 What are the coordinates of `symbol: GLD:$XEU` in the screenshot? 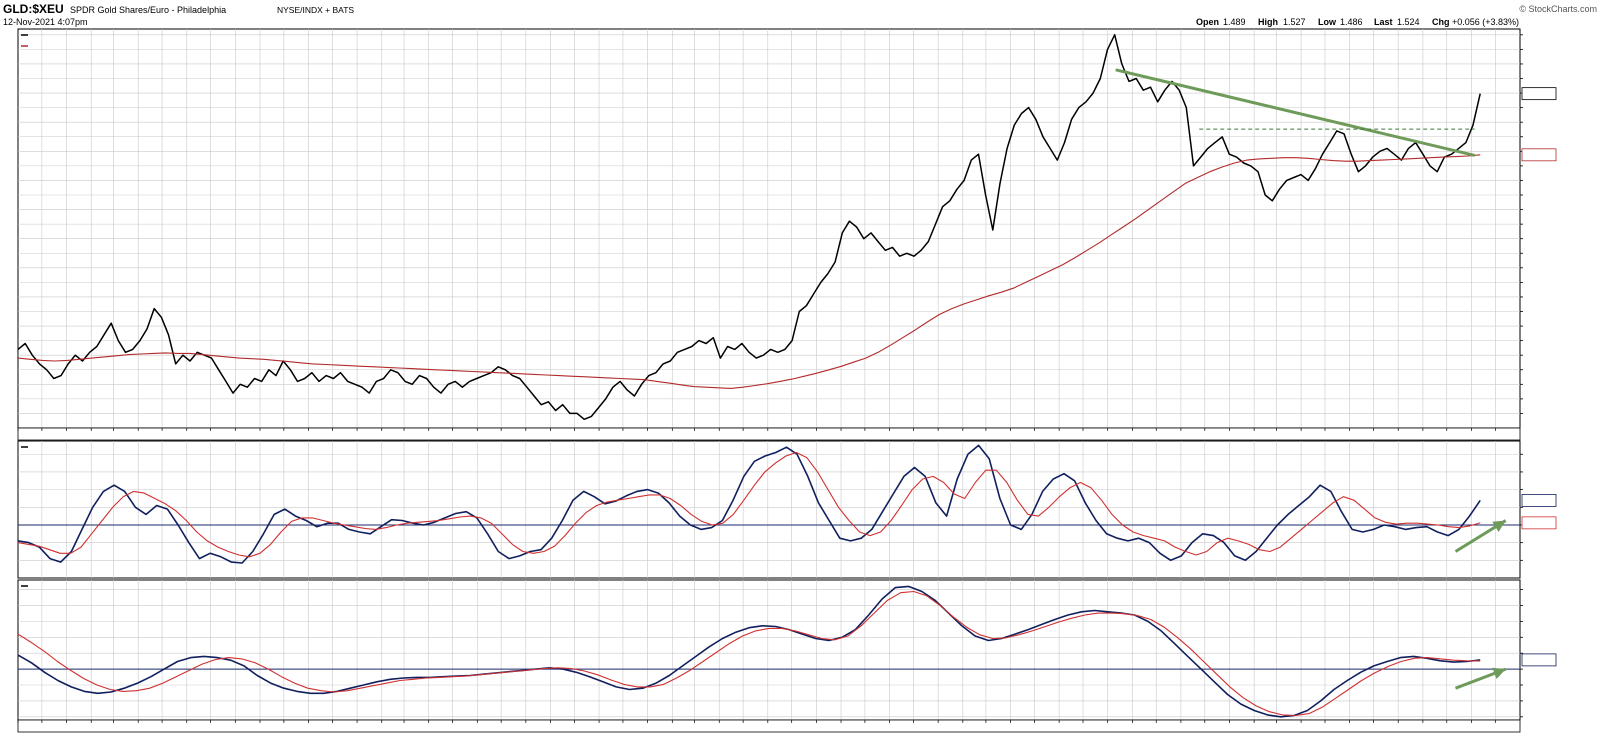 It's located at (33, 9).